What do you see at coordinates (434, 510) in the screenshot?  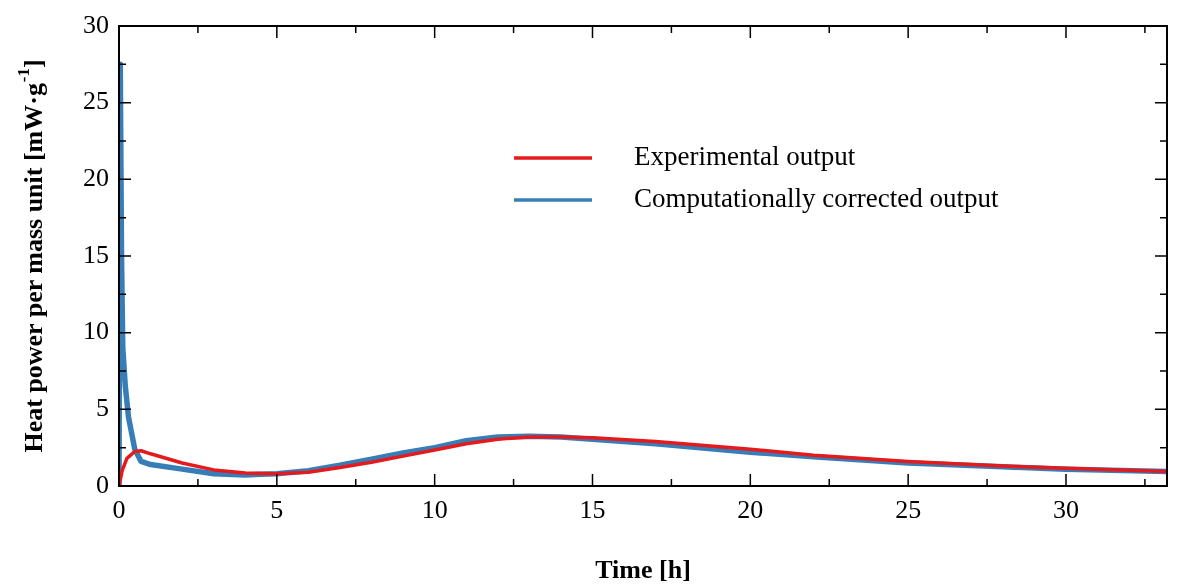 I see `x-tick-label: 10` at bounding box center [434, 510].